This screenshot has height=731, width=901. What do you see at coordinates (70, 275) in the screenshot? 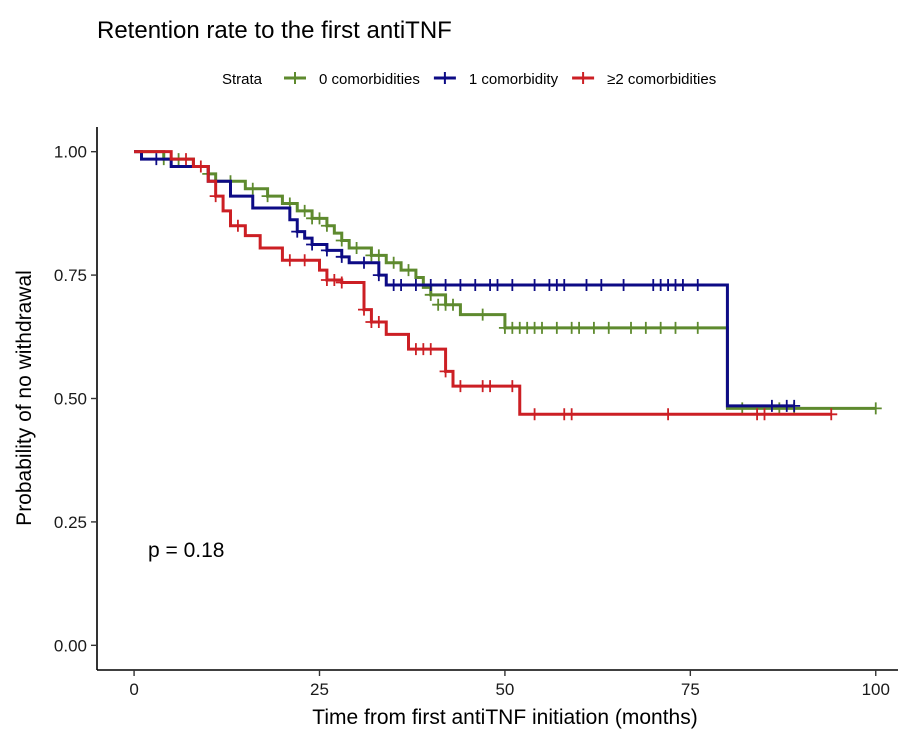
I see `y-tick-label: 0.75` at bounding box center [70, 275].